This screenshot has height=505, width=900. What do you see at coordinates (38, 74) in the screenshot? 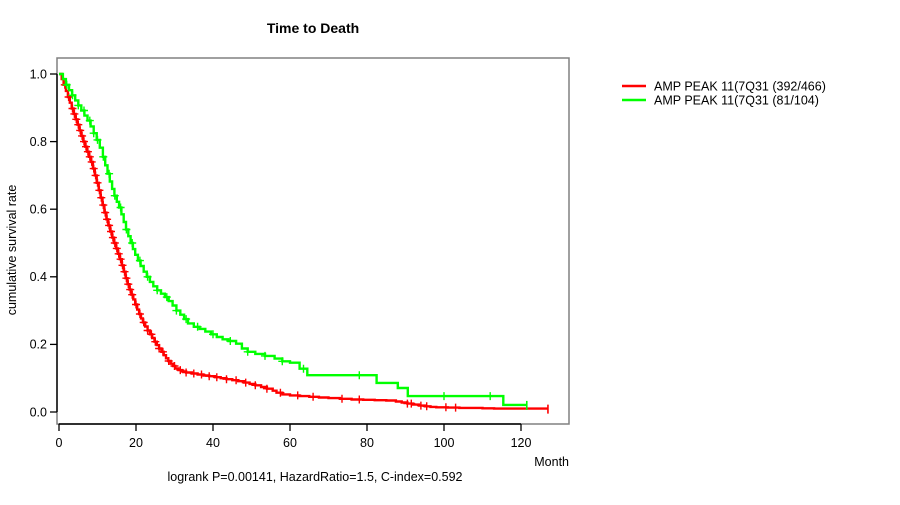
I see `y-tick-label: 1.0` at bounding box center [38, 74].